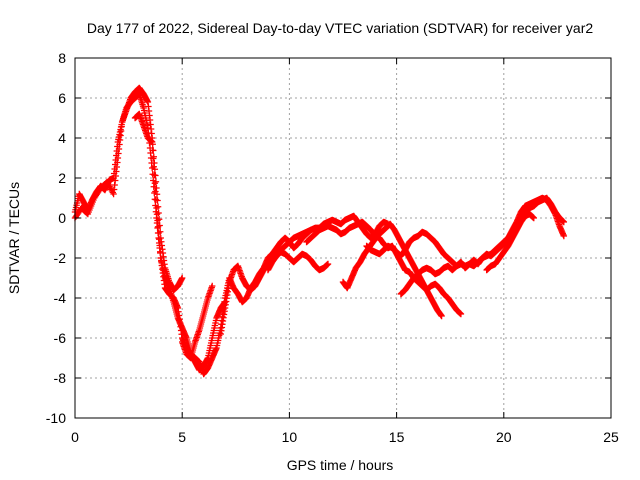 This screenshot has width=640, height=480. What do you see at coordinates (56, 418) in the screenshot?
I see `y-tick-label: -10` at bounding box center [56, 418].